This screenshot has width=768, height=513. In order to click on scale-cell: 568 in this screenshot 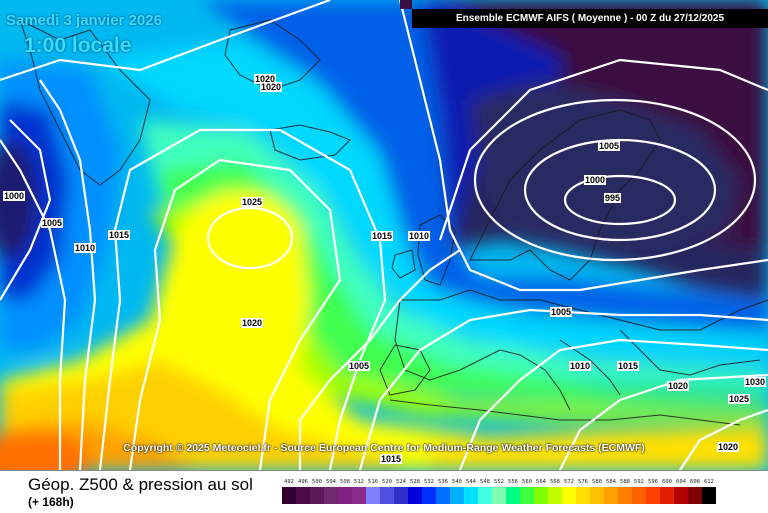, I will do `click(555, 491)`.